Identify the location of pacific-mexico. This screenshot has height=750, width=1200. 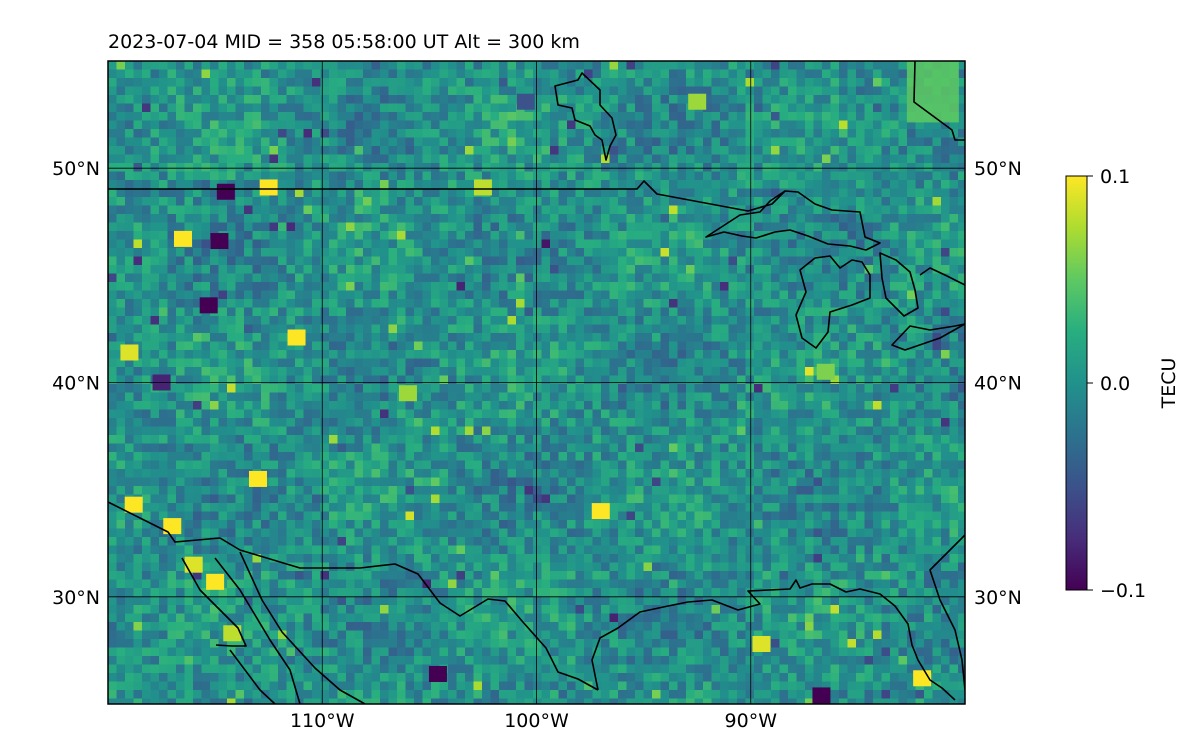
(252, 676).